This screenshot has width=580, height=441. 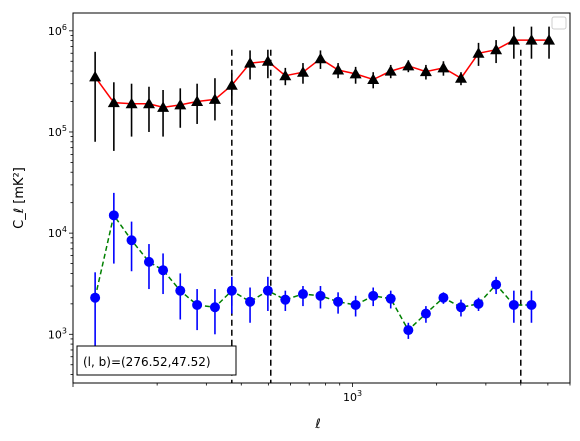 What do you see at coordinates (317, 424) in the screenshot?
I see `x-axis-label: ℓ` at bounding box center [317, 424].